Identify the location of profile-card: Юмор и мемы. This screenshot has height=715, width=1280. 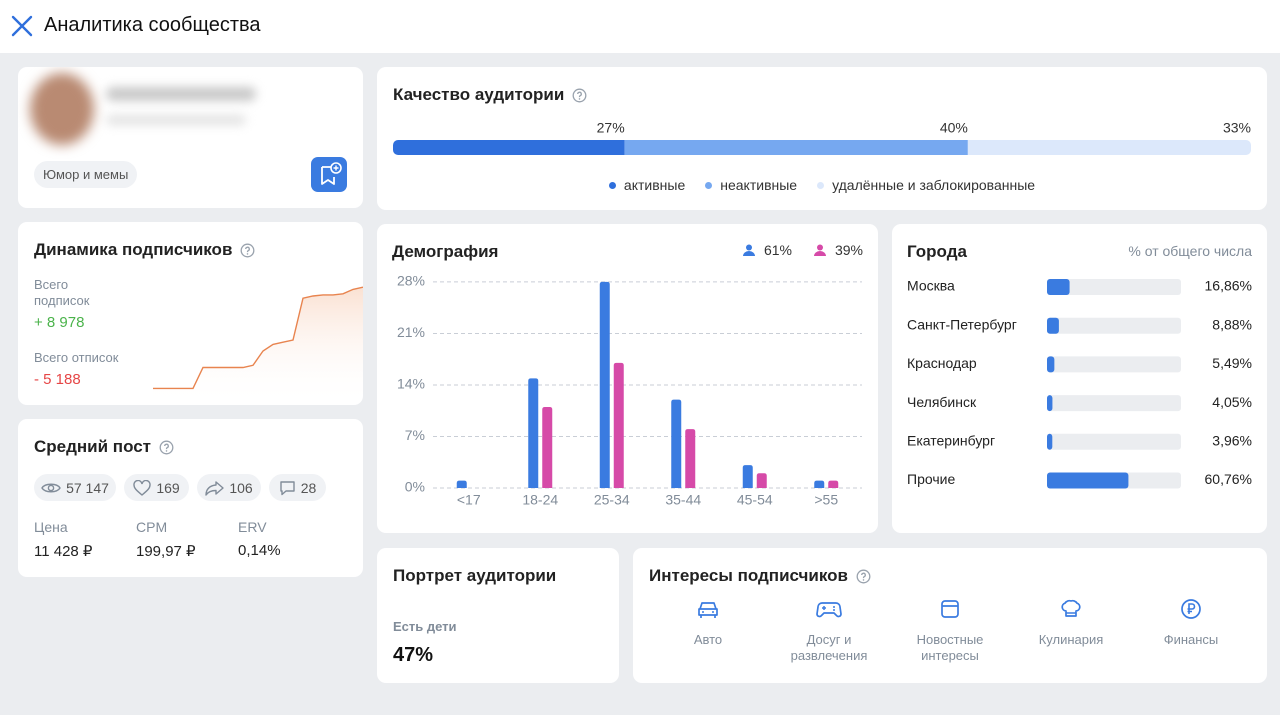
(190, 137).